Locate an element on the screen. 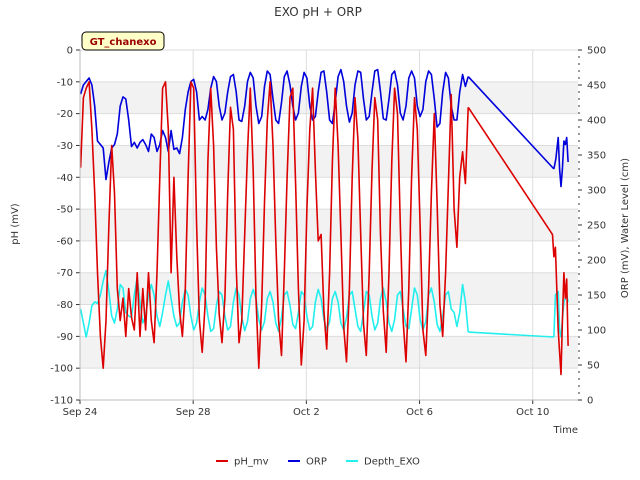 The image size is (640, 480). y-axis-label-left: pH (mV) is located at coordinates (15, 224).